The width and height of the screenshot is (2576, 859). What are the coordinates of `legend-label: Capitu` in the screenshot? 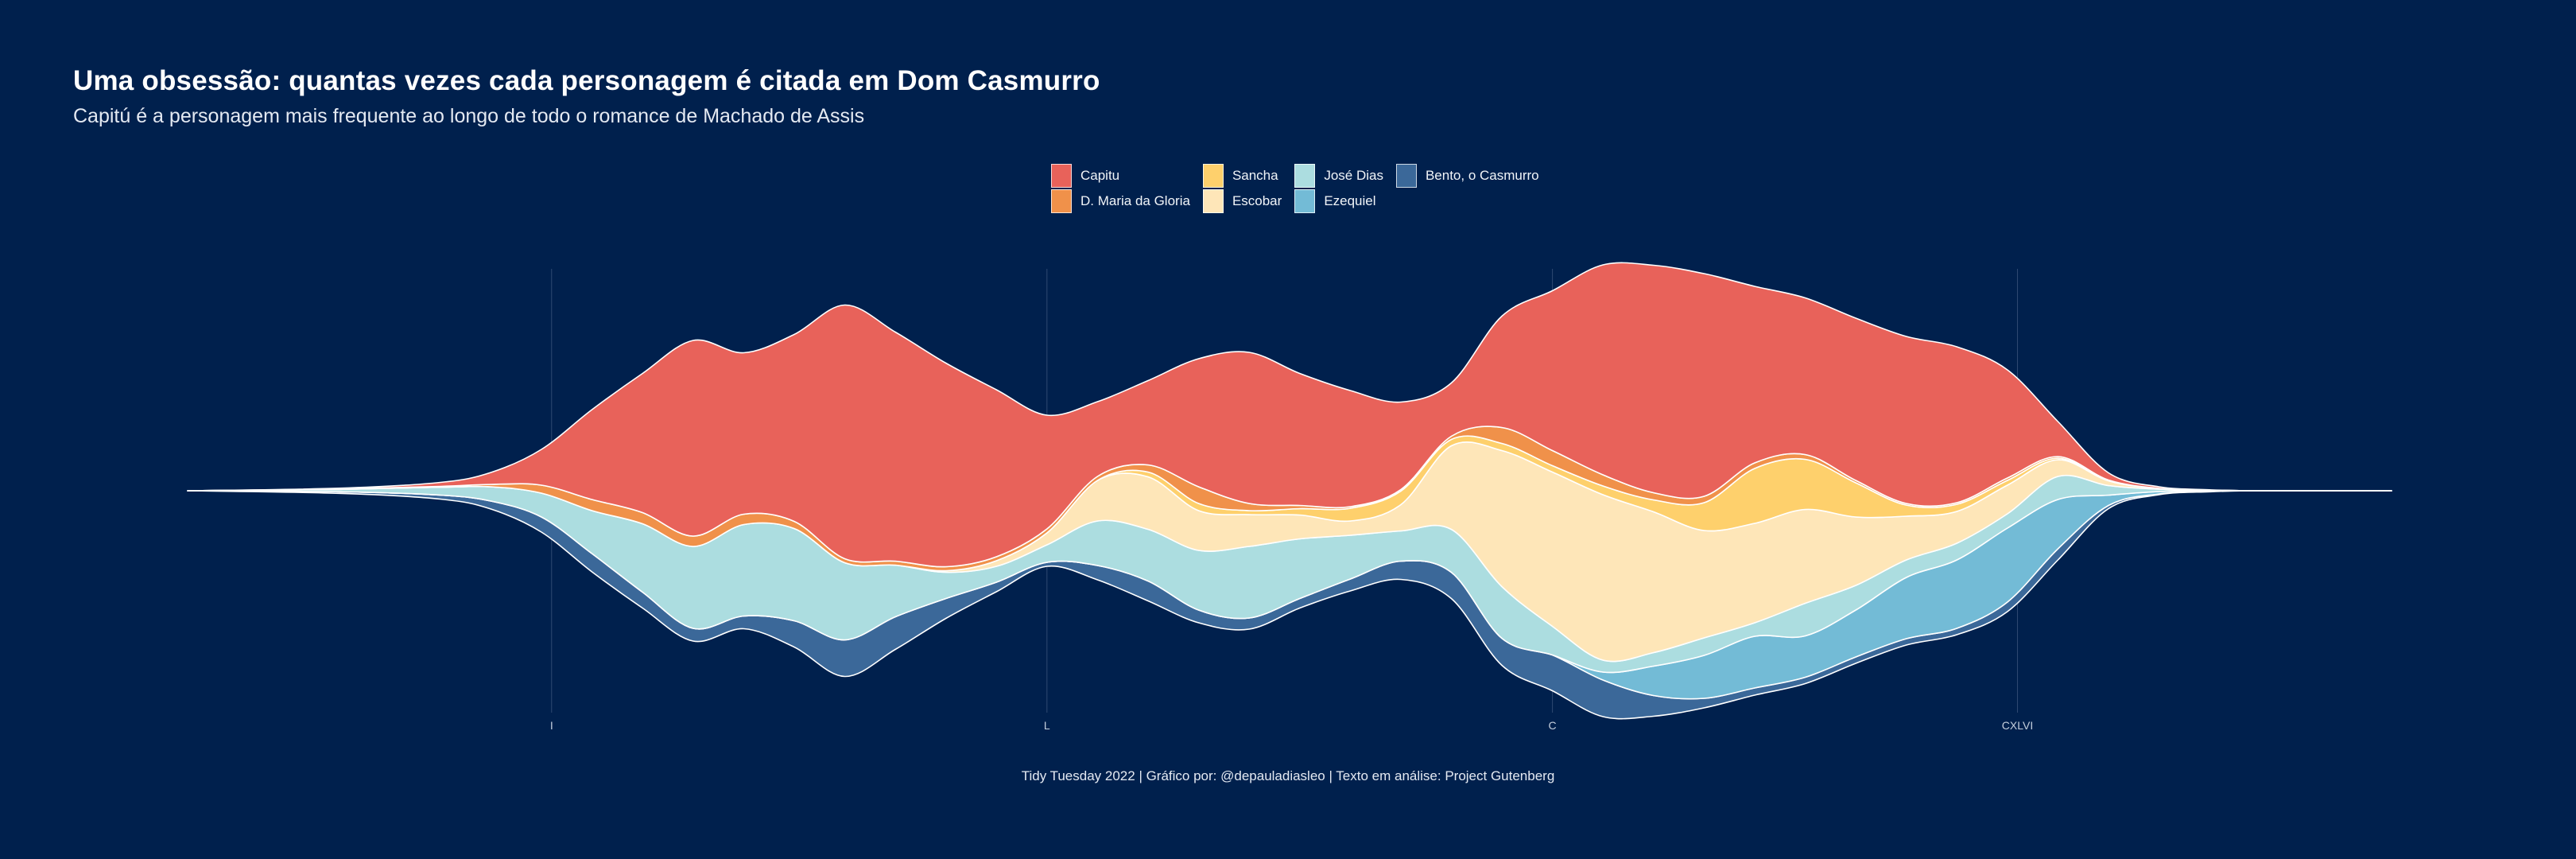 It's located at (1100, 175).